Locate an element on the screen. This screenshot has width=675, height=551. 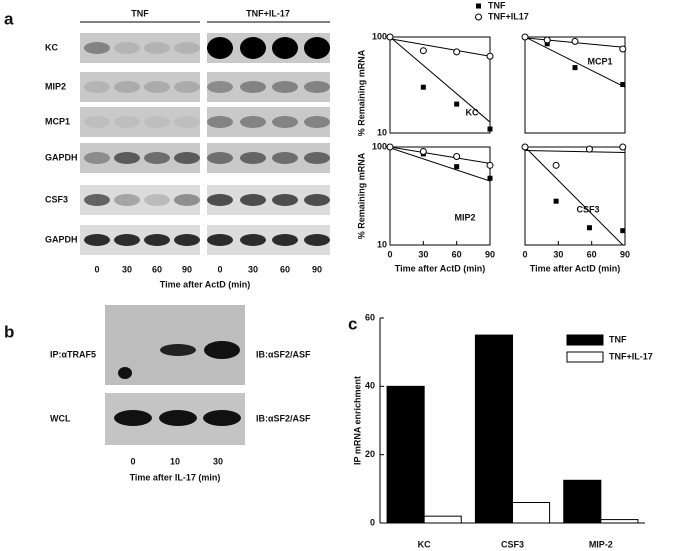
y-tick-label: 10 is located at coordinates (382, 132).